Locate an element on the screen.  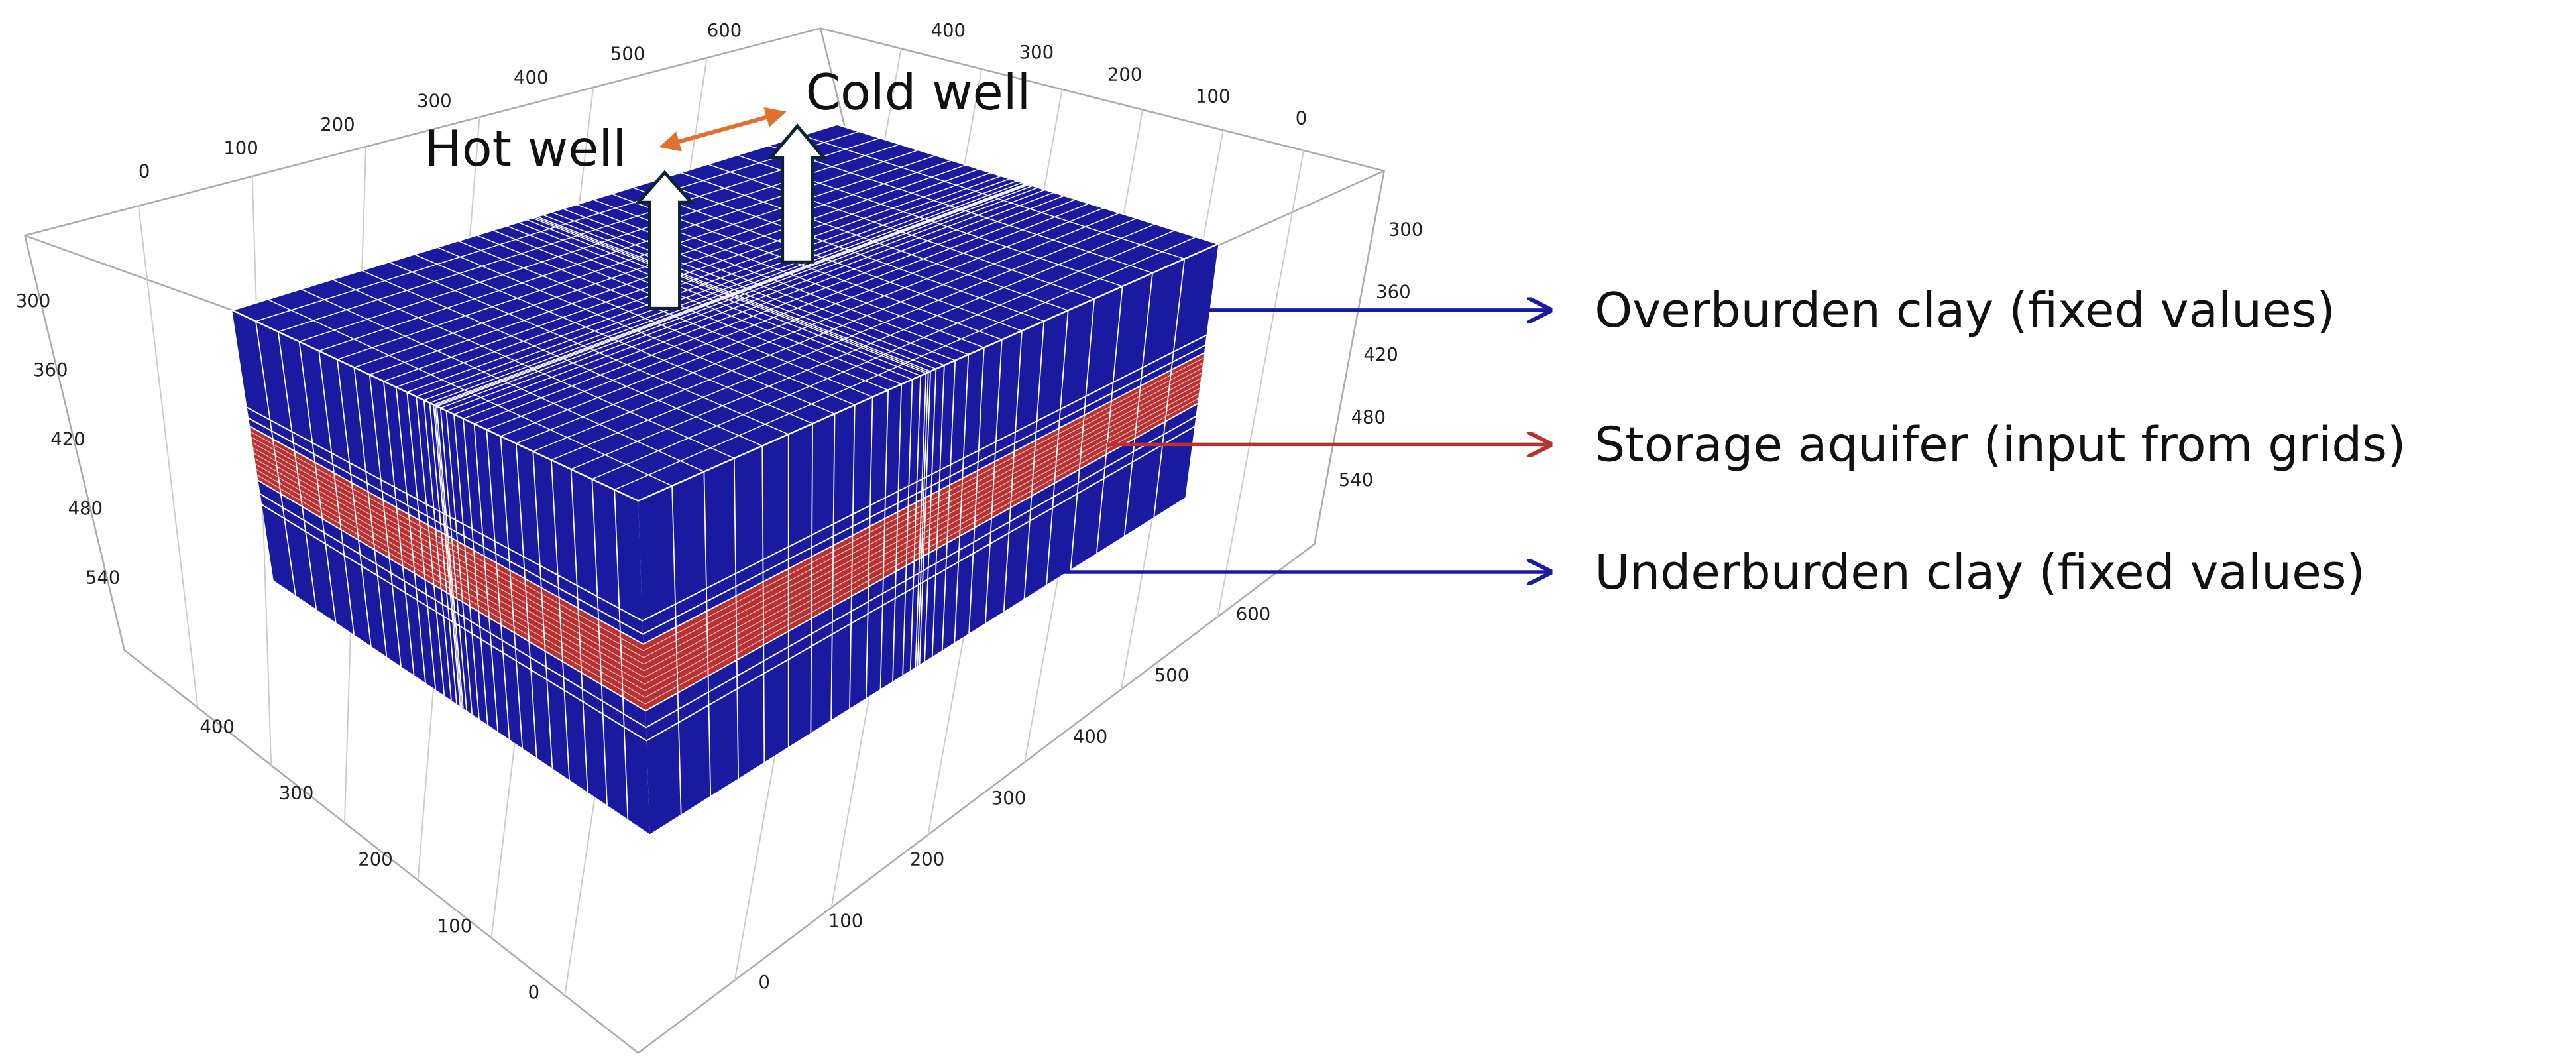
tick-label: 100 is located at coordinates (1213, 96).